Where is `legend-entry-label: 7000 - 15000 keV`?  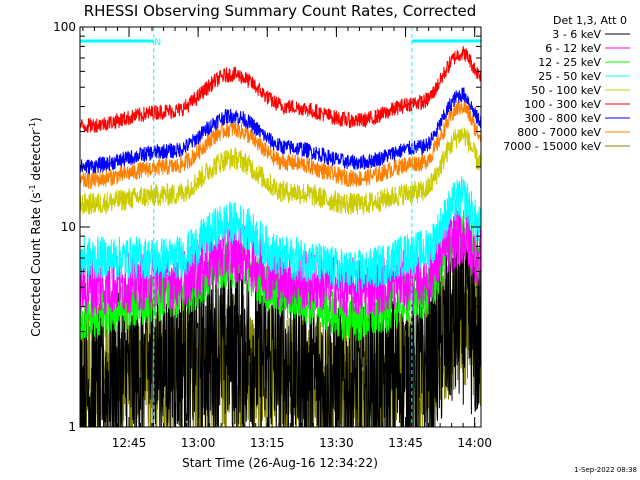 legend-entry-label: 7000 - 15000 keV is located at coordinates (552, 146).